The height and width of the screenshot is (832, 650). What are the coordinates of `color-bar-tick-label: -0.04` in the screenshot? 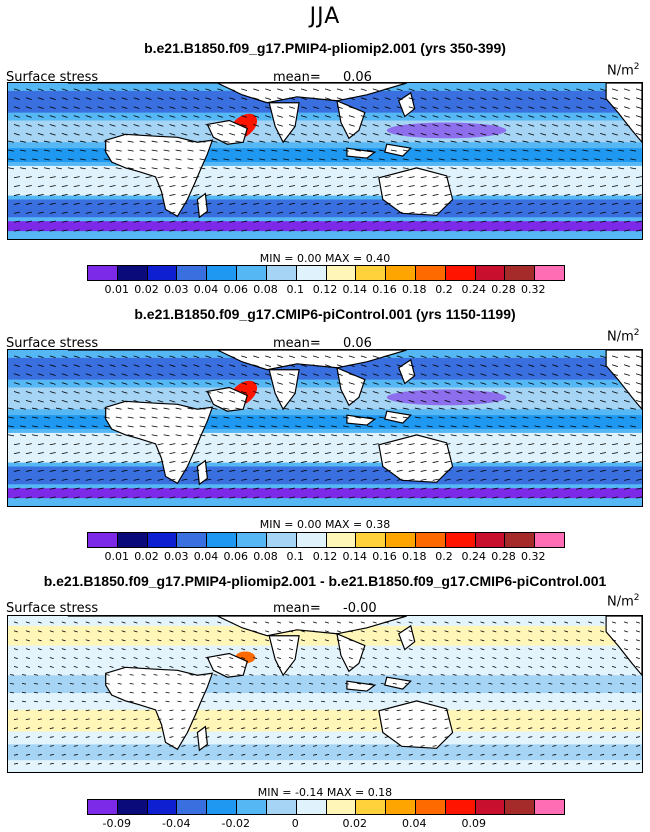 It's located at (176, 823).